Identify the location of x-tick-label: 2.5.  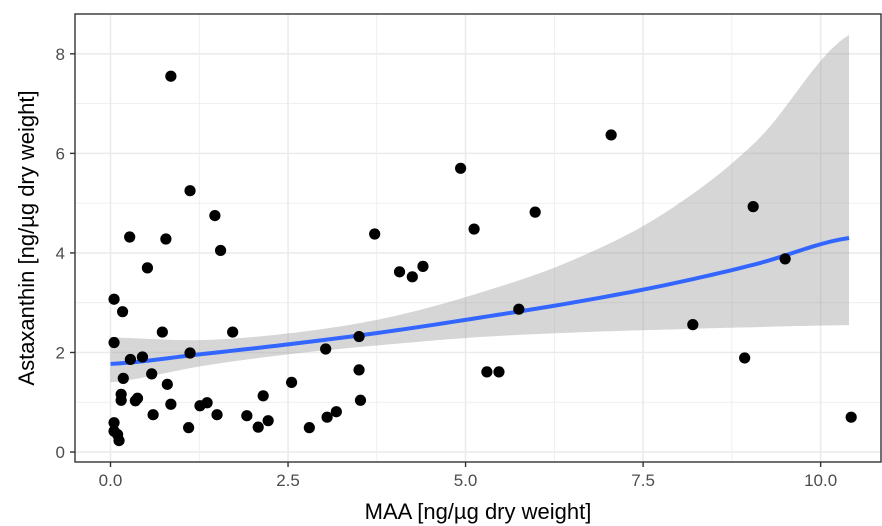
(288, 480).